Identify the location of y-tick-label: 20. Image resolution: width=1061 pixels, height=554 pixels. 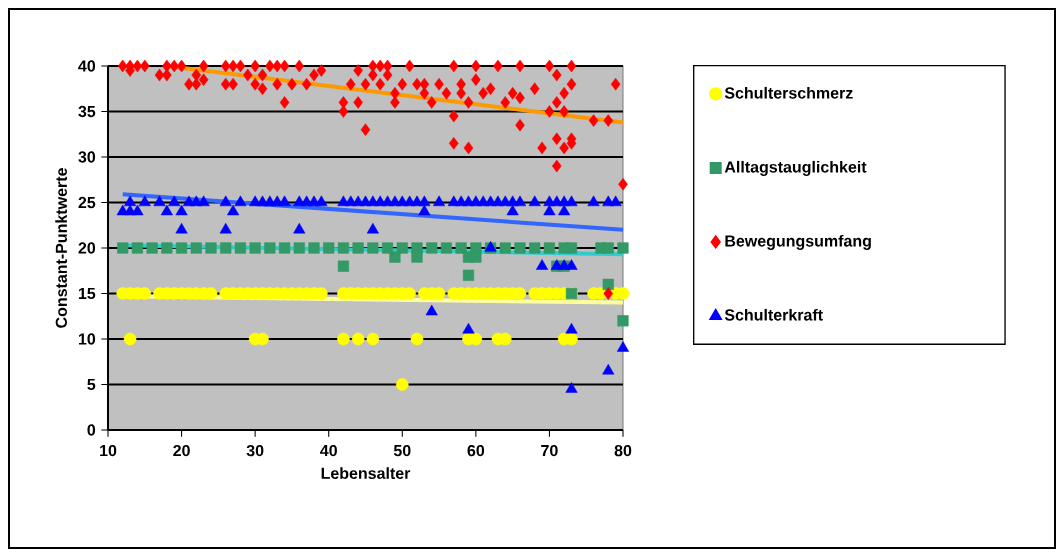
(87, 248).